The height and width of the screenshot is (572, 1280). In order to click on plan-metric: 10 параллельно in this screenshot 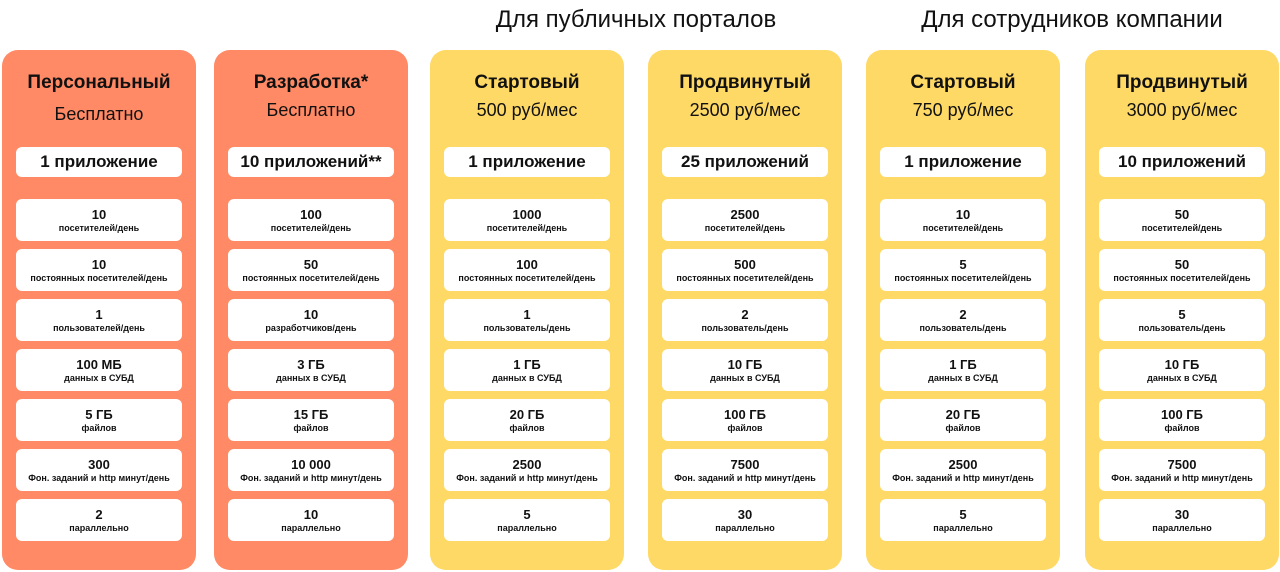, I will do `click(311, 520)`.